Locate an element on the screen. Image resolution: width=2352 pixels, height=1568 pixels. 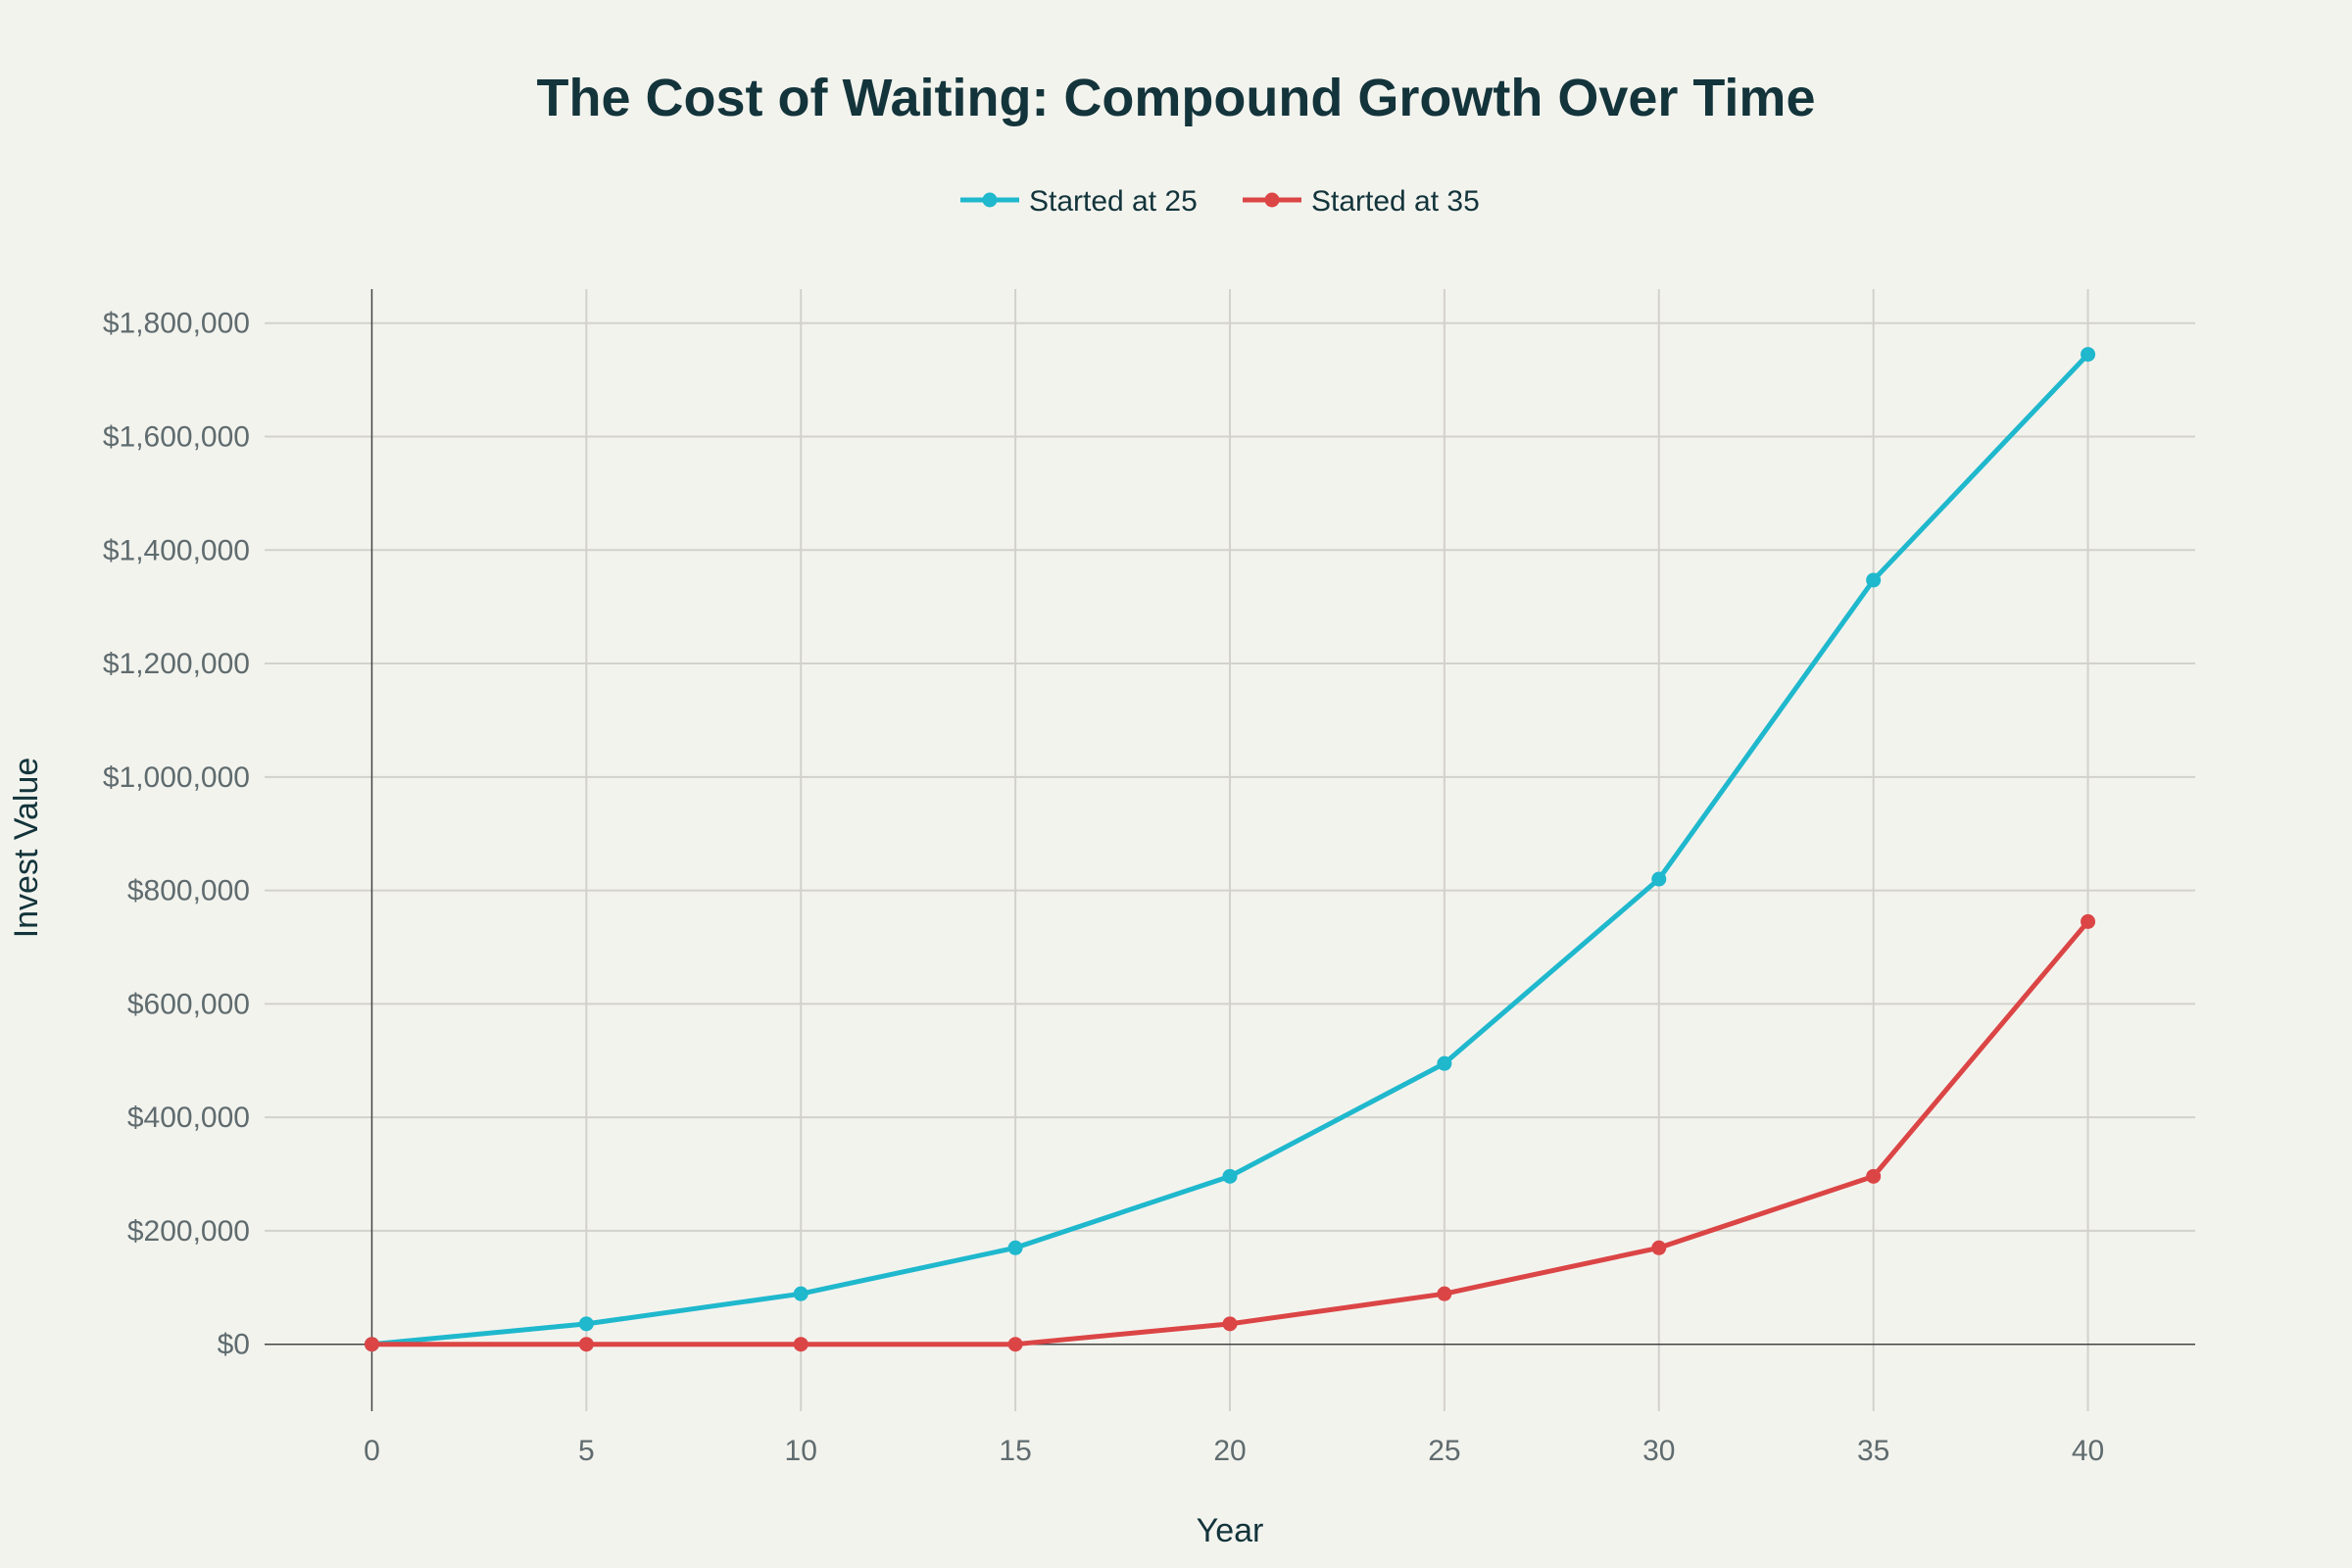
y-tick-label: $1,000,000 is located at coordinates (176, 777).